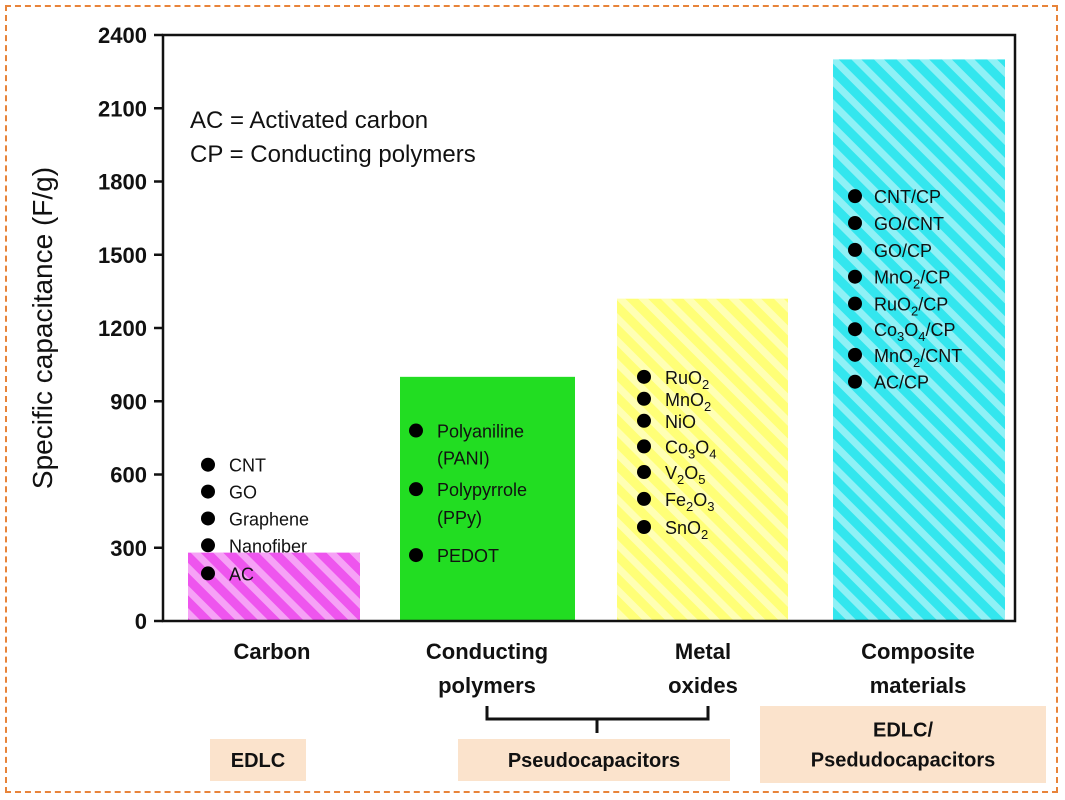 The image size is (1065, 800). I want to click on label-part: Fe, so click(675, 500).